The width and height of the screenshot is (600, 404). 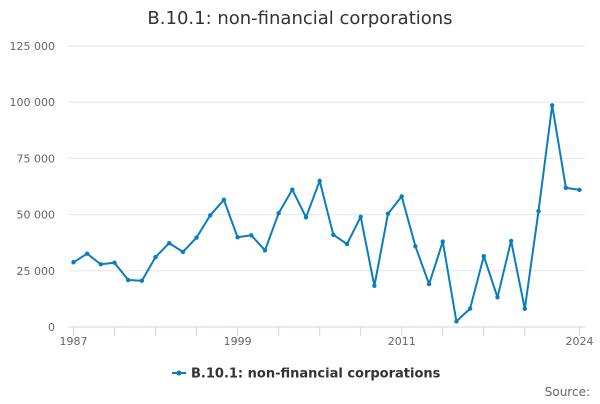 What do you see at coordinates (179, 373) in the screenshot?
I see `legend-marker-icon` at bounding box center [179, 373].